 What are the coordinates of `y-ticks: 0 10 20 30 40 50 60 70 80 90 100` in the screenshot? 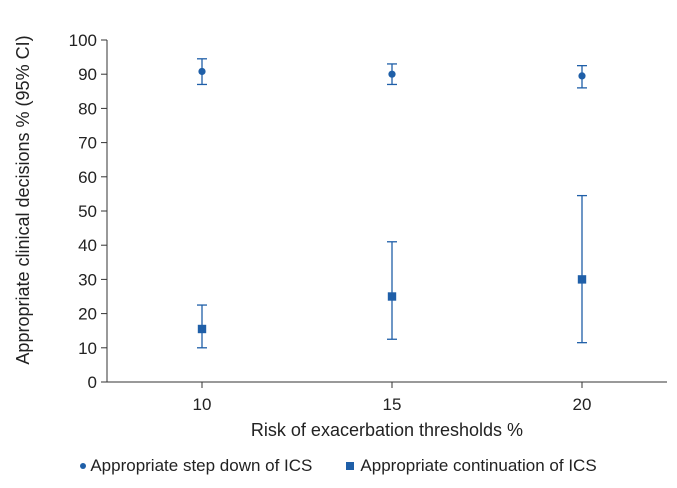 It's located at (88, 211).